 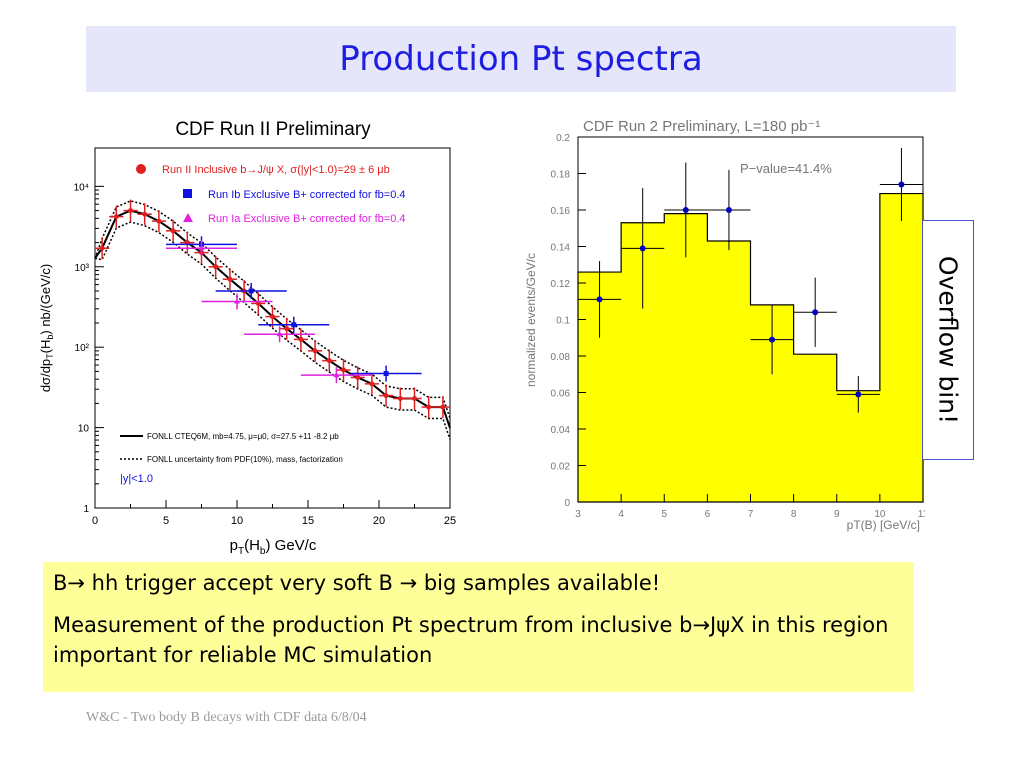 I want to click on left-x-tick-label: 15, so click(x=308, y=521).